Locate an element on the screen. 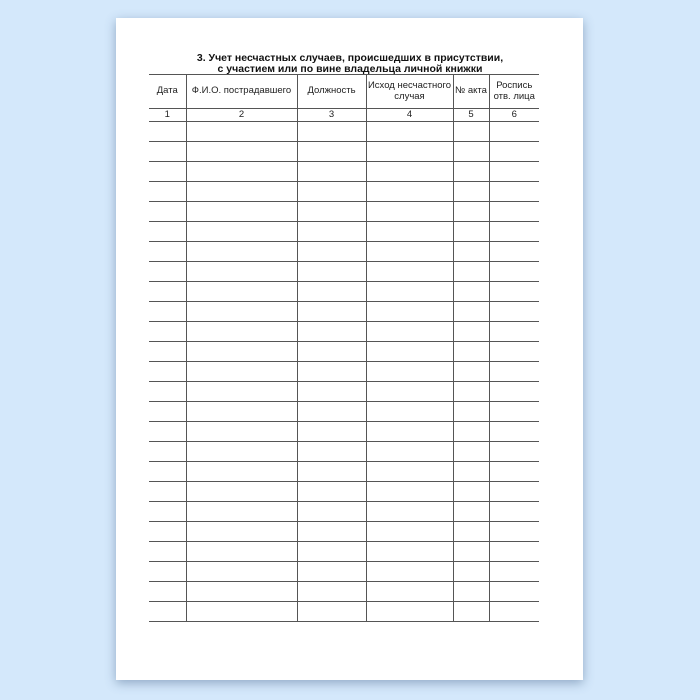 This screenshot has width=700, height=700. column-number: 6 is located at coordinates (513, 115).